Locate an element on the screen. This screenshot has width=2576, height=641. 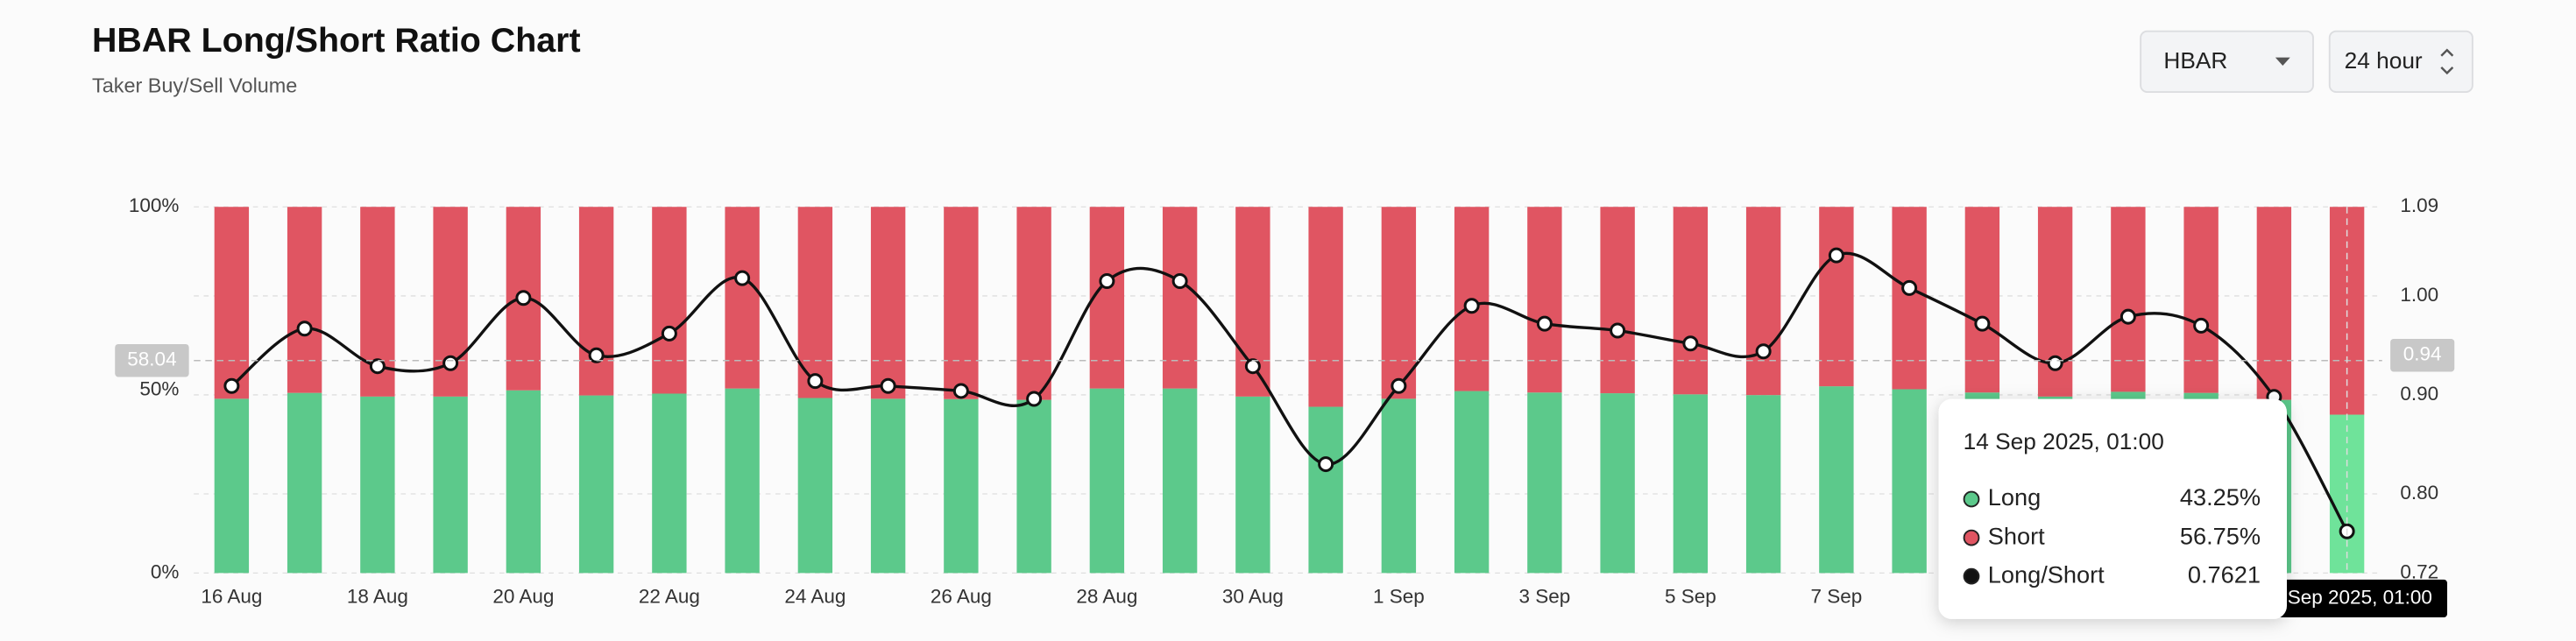
chart-title: HBAR Long/Short Ratio Chart is located at coordinates (336, 40).